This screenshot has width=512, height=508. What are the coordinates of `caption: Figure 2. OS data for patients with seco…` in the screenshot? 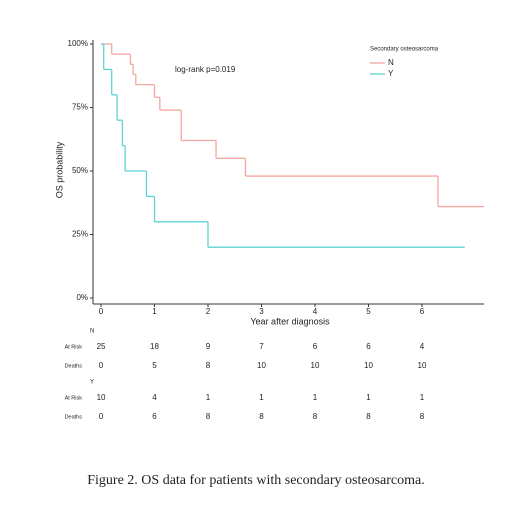 It's located at (255, 480).